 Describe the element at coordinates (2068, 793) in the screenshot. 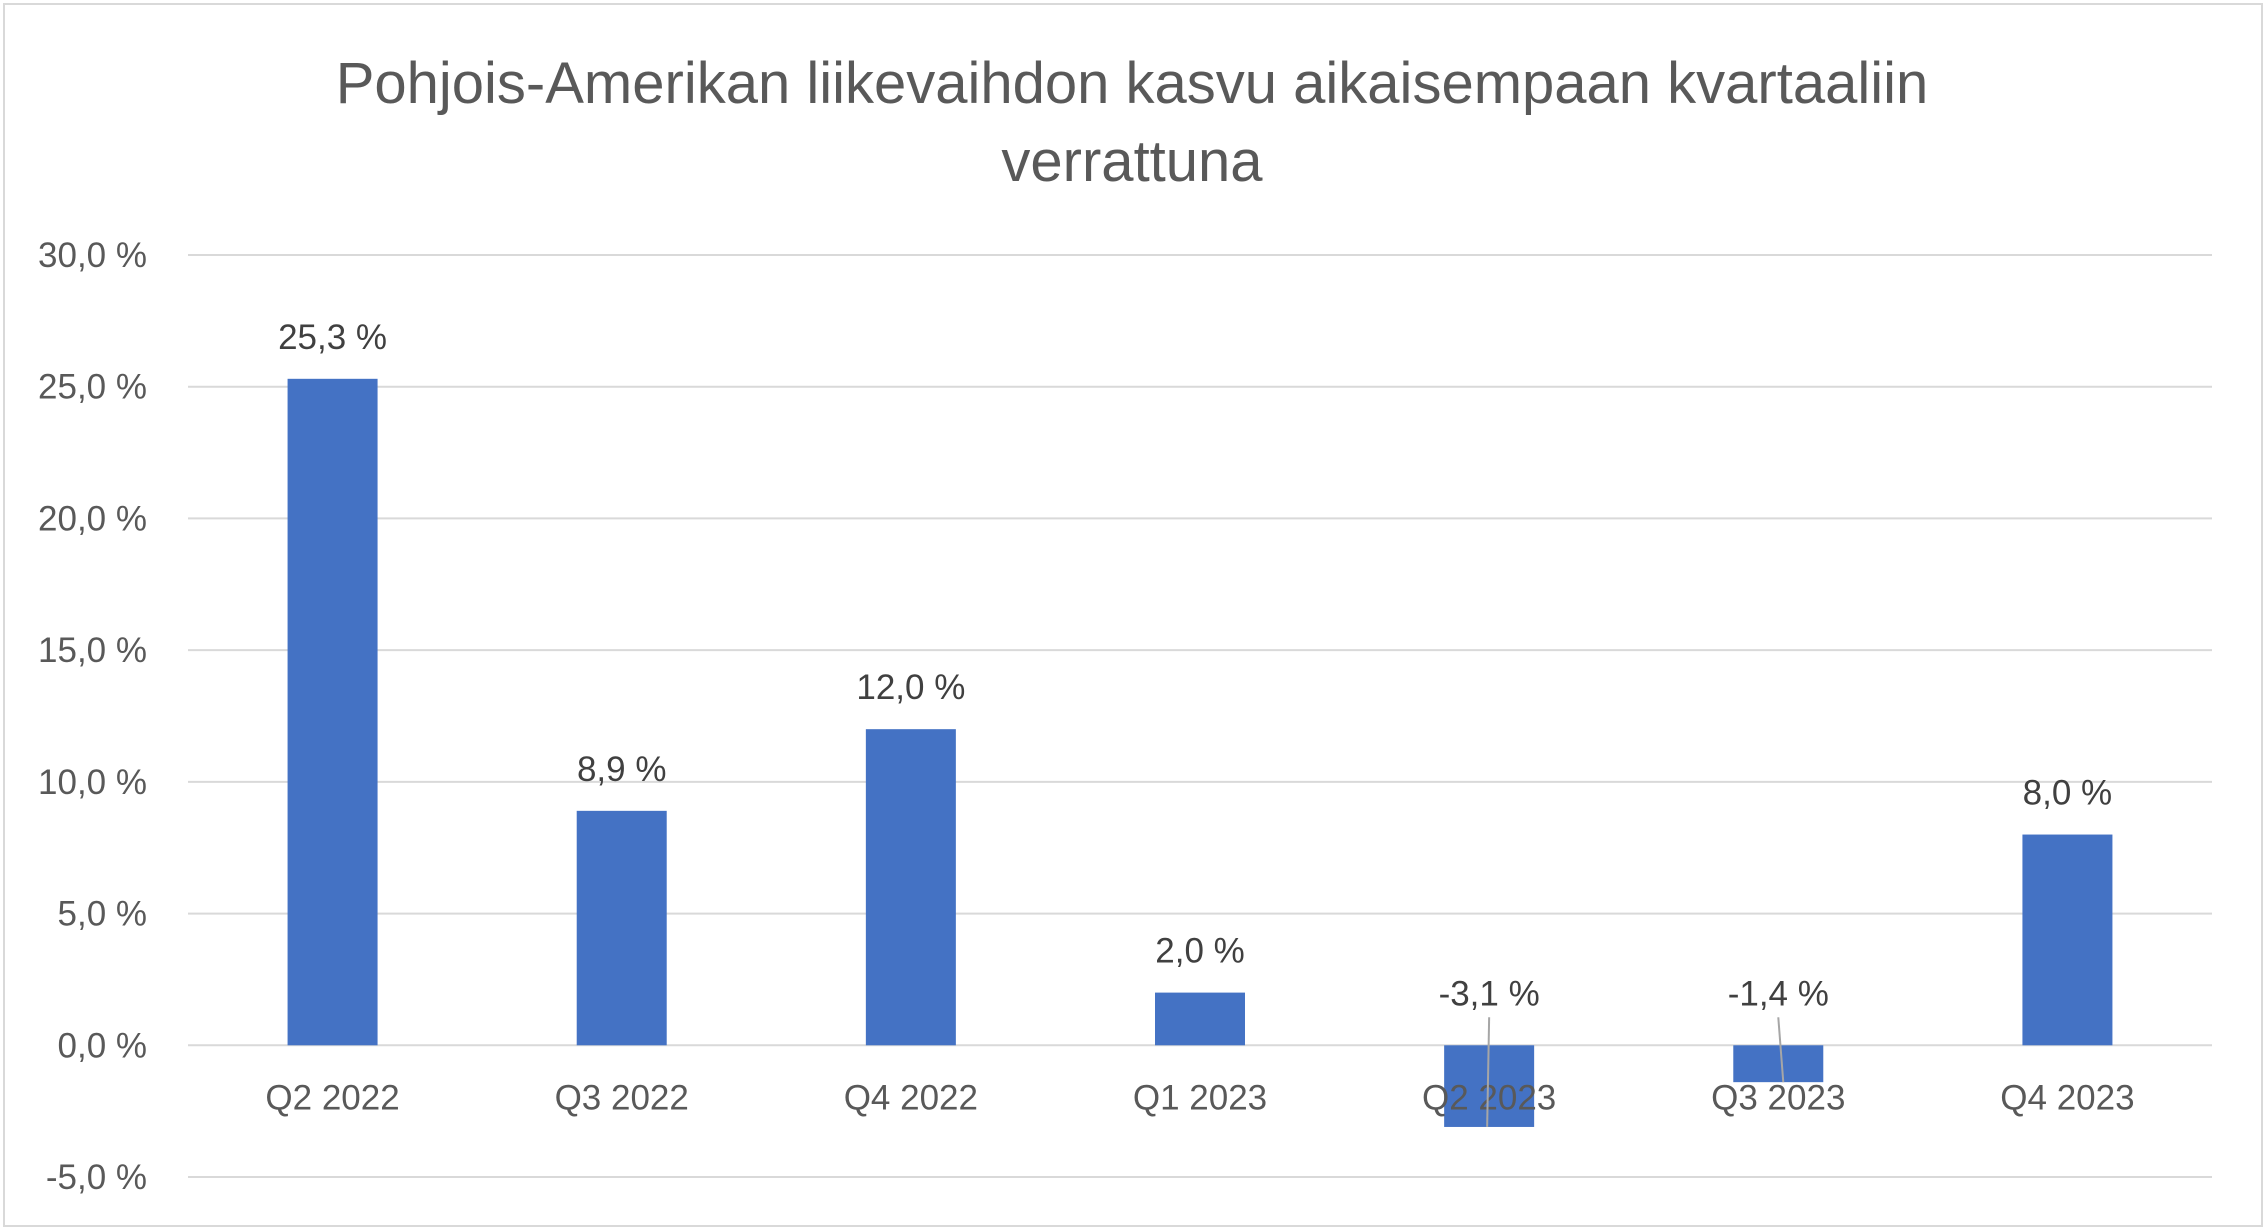

I see `data-label: 8,0 %` at that location.